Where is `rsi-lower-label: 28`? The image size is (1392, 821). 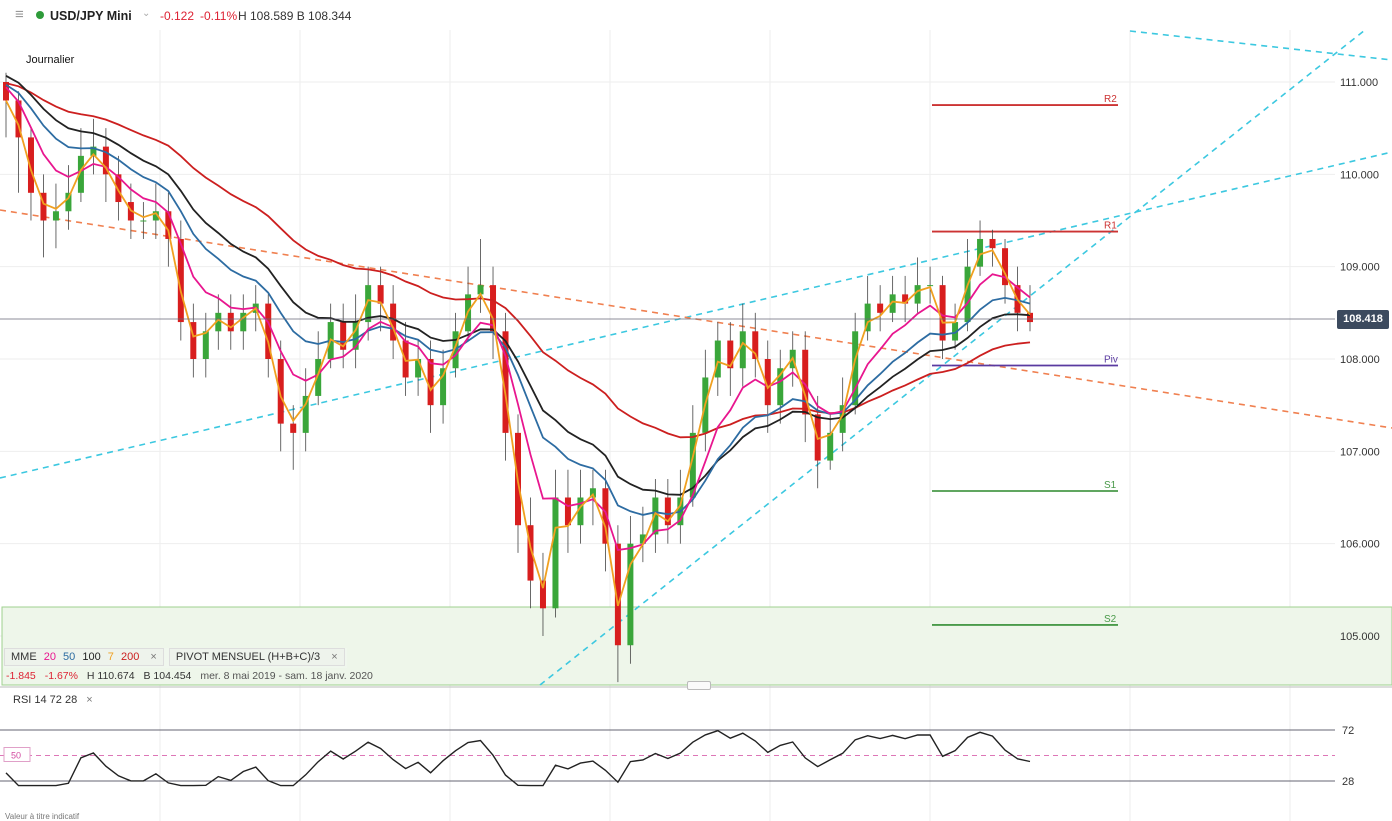 rsi-lower-label: 28 is located at coordinates (1348, 782).